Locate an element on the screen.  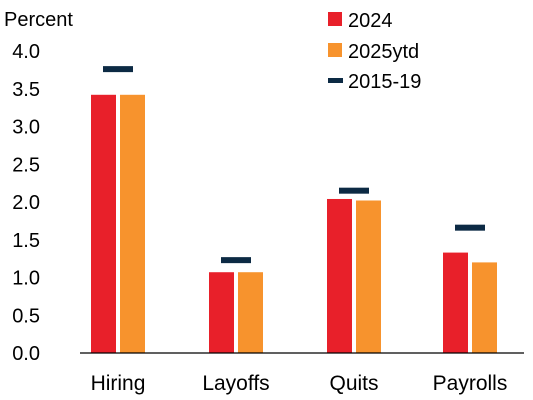
y-tick-label: 0.5 is located at coordinates (26, 316).